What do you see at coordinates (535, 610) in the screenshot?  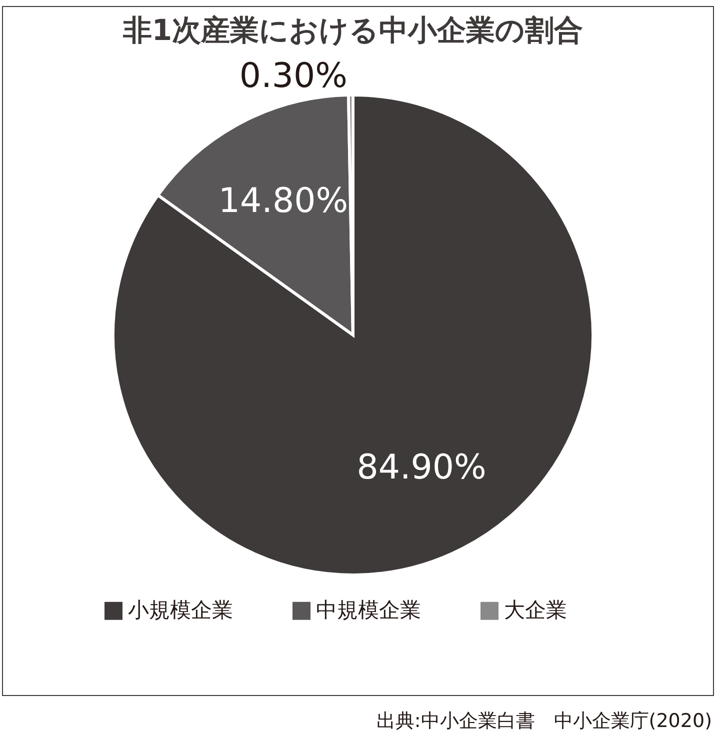 I see `legend-label: 大企業` at bounding box center [535, 610].